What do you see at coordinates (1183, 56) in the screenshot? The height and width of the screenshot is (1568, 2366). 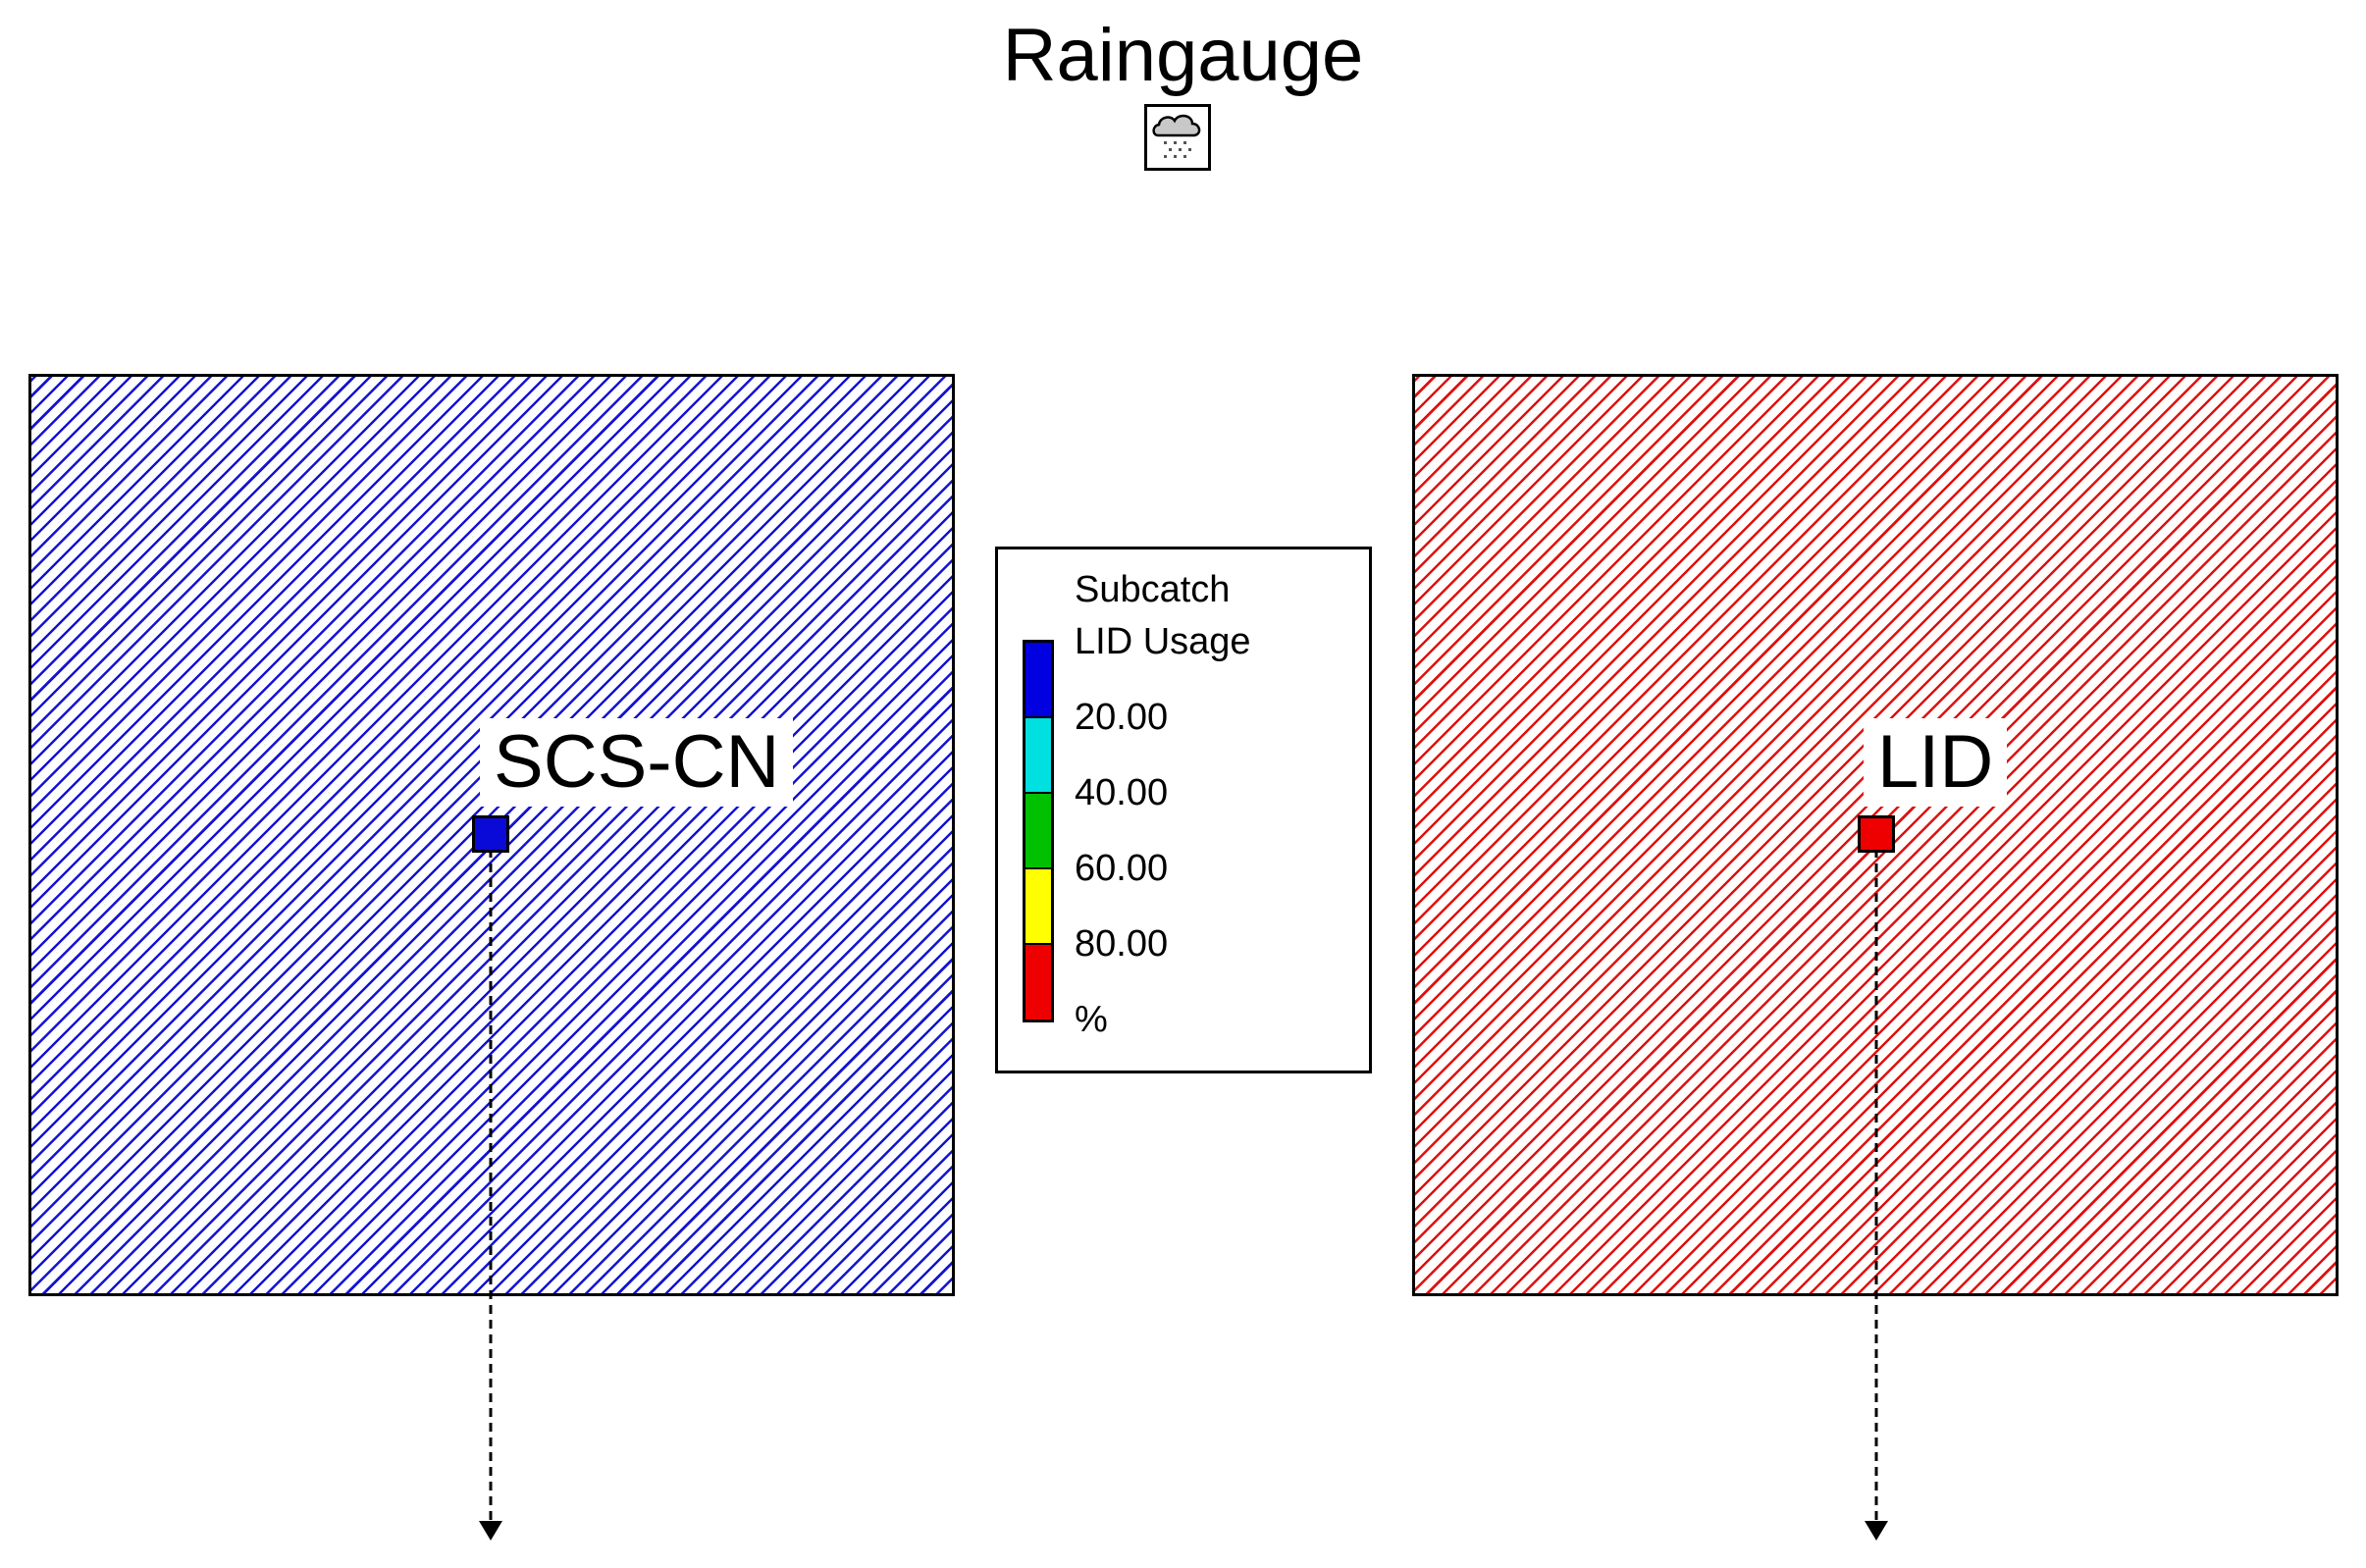 I see `raingauge-label: Raingauge` at bounding box center [1183, 56].